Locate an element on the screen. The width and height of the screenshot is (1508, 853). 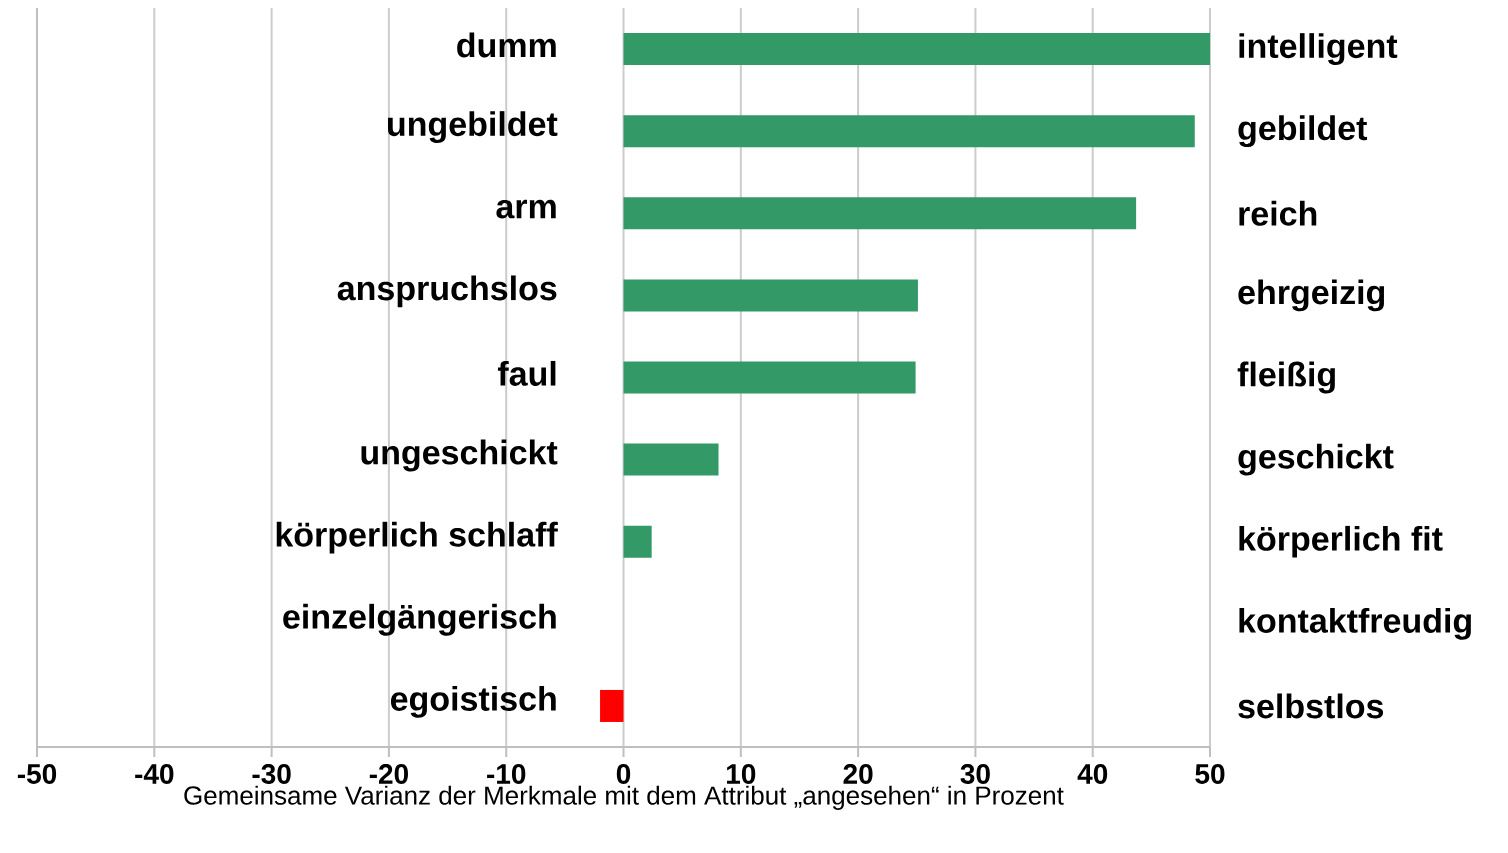
x-tick-label: 40 is located at coordinates (1092, 774).